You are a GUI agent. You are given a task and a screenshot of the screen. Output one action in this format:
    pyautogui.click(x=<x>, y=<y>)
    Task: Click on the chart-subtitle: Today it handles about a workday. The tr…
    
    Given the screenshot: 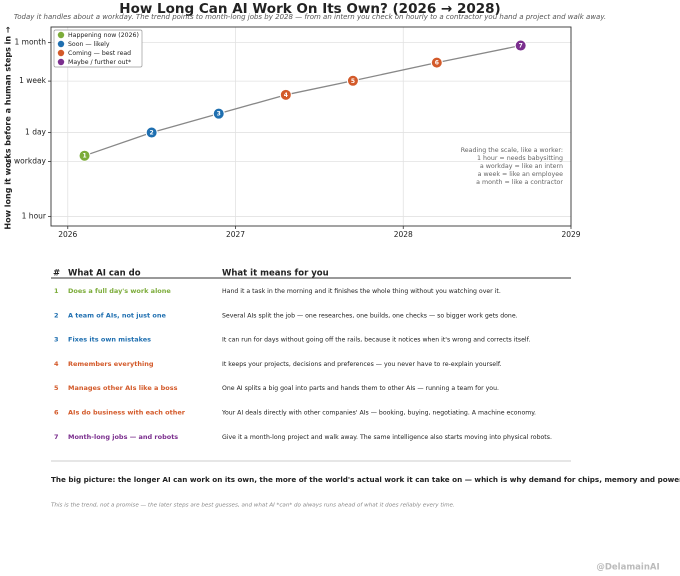 What is the action you would take?
    pyautogui.click(x=310, y=17)
    